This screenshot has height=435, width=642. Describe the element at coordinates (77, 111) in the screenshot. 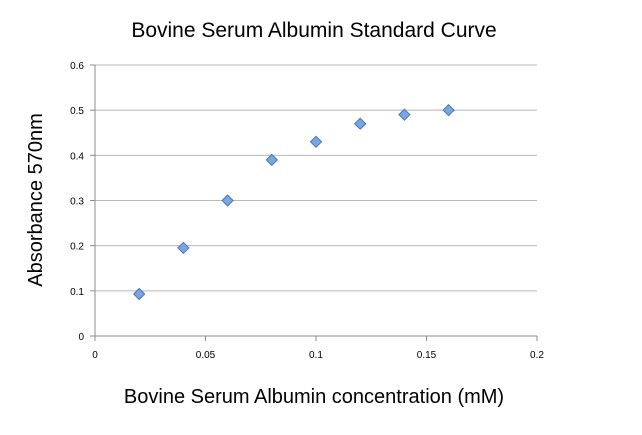

I see `y-tick-label: 0.5` at that location.